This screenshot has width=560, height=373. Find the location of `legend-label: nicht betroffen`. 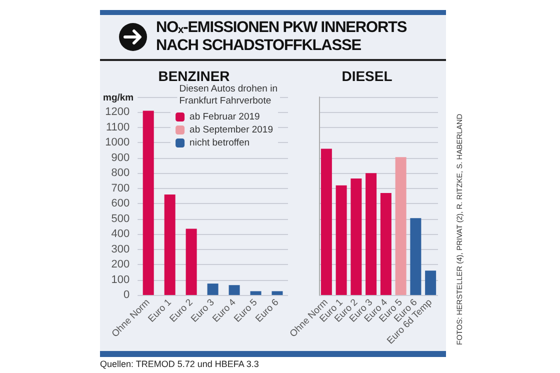

legend-label: nicht betroffen is located at coordinates (220, 143).